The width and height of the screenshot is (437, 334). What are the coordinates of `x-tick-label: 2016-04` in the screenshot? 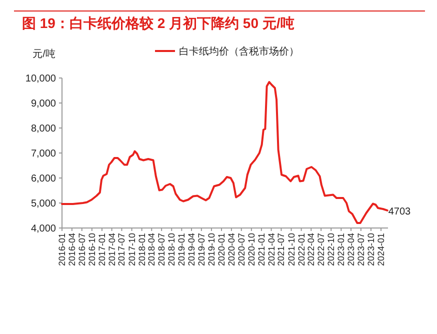 It's located at (71, 249).